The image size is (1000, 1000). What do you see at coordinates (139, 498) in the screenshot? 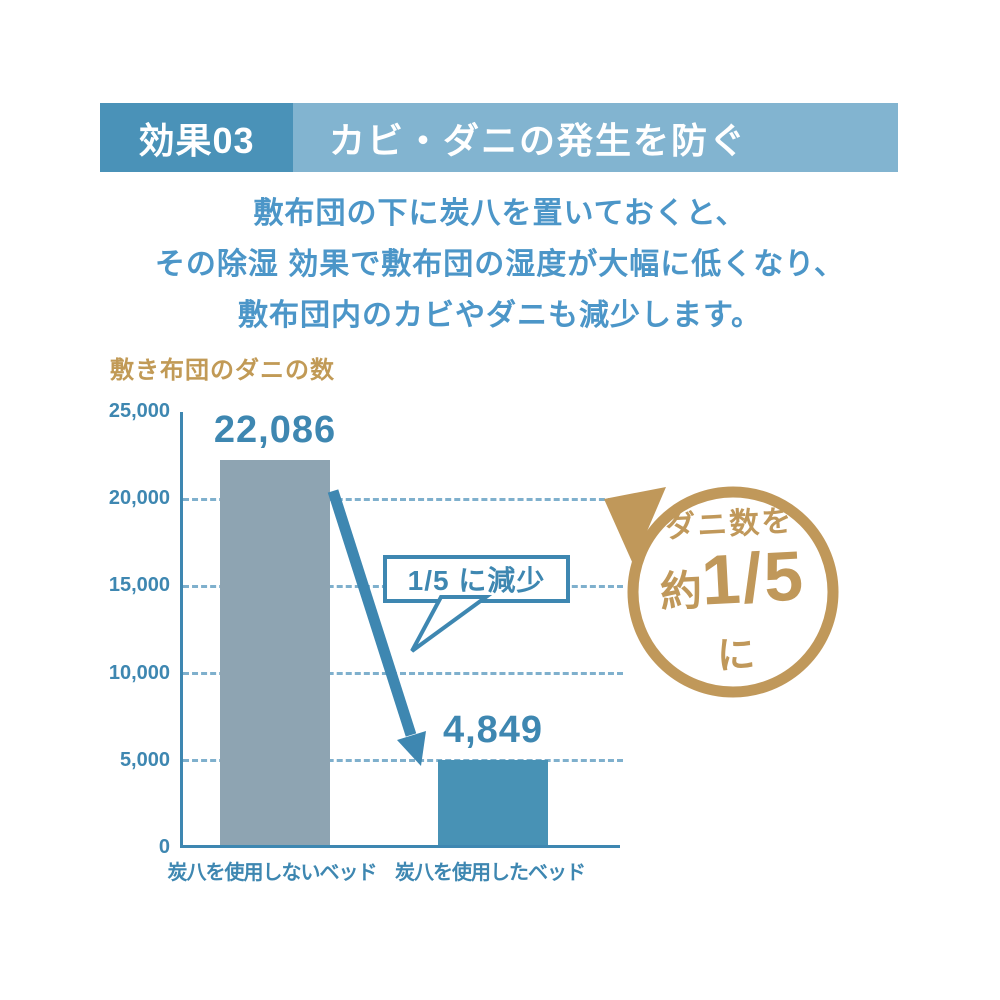
I see `y-tick-label: 20,000` at bounding box center [139, 498].